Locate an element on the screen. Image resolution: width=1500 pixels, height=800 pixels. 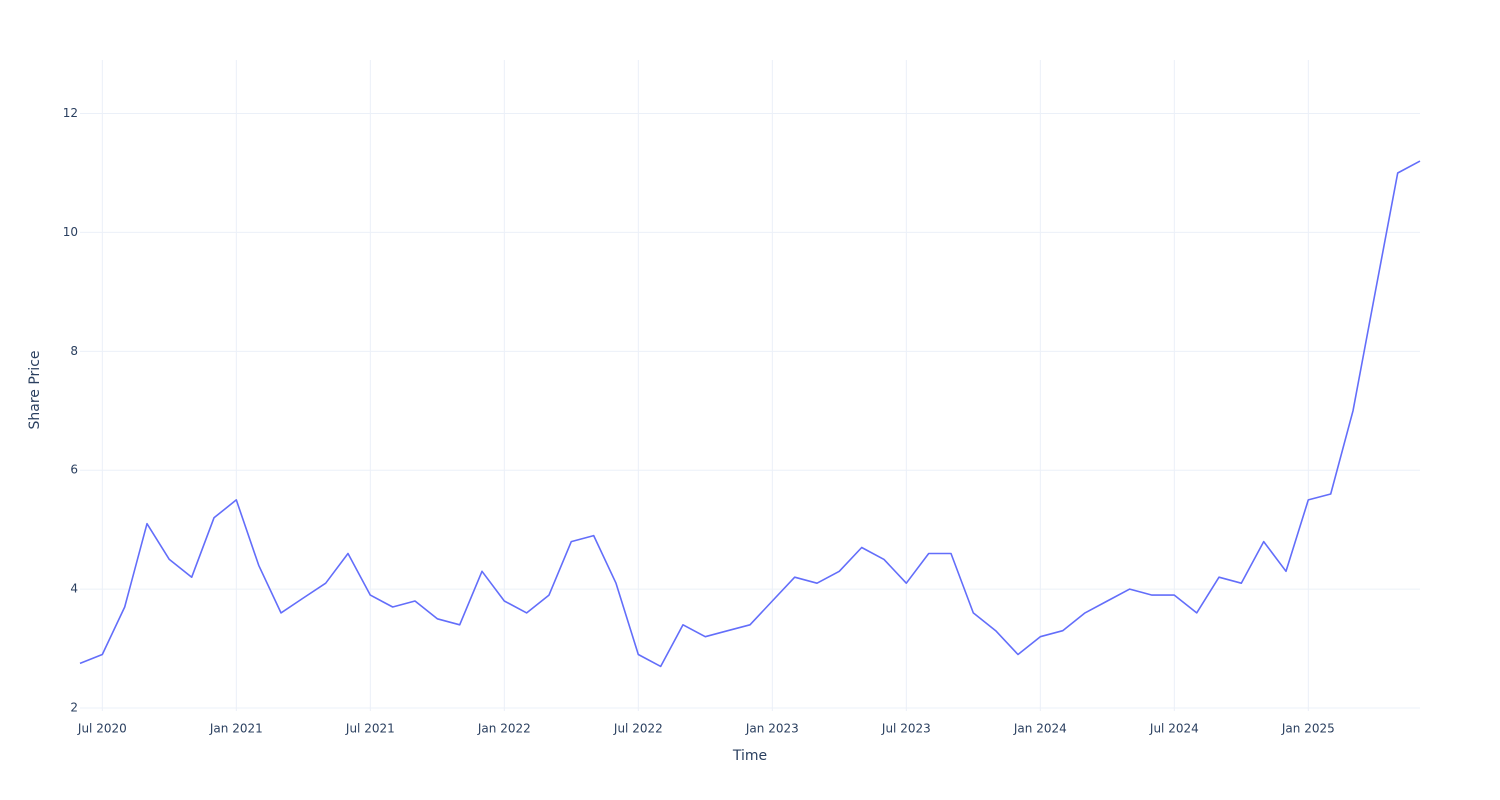
y-axis-title: Share Price is located at coordinates (35, 389).